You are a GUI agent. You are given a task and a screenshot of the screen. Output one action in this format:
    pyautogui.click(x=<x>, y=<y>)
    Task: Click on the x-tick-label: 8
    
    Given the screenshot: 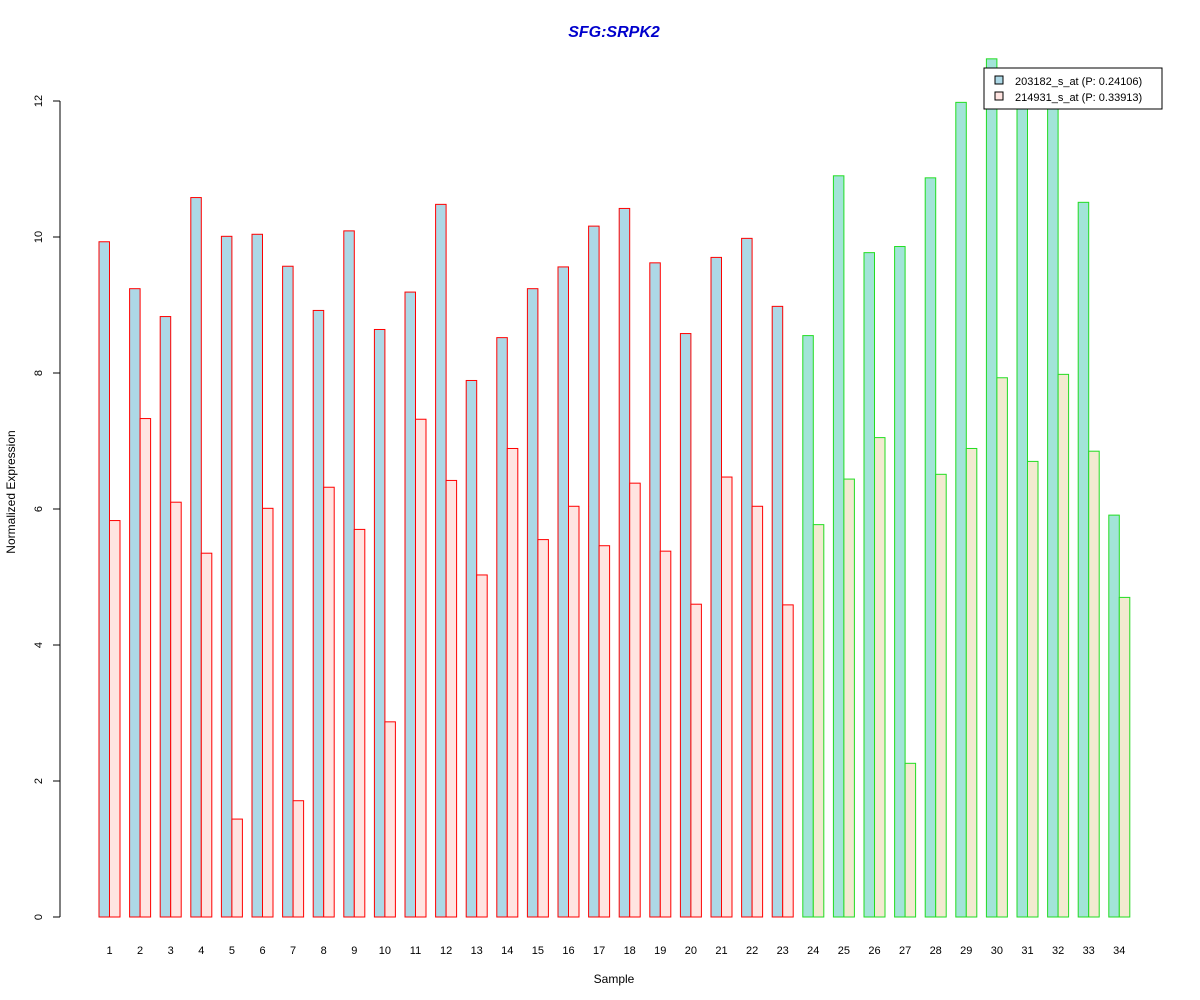 What is the action you would take?
    pyautogui.click(x=324, y=951)
    